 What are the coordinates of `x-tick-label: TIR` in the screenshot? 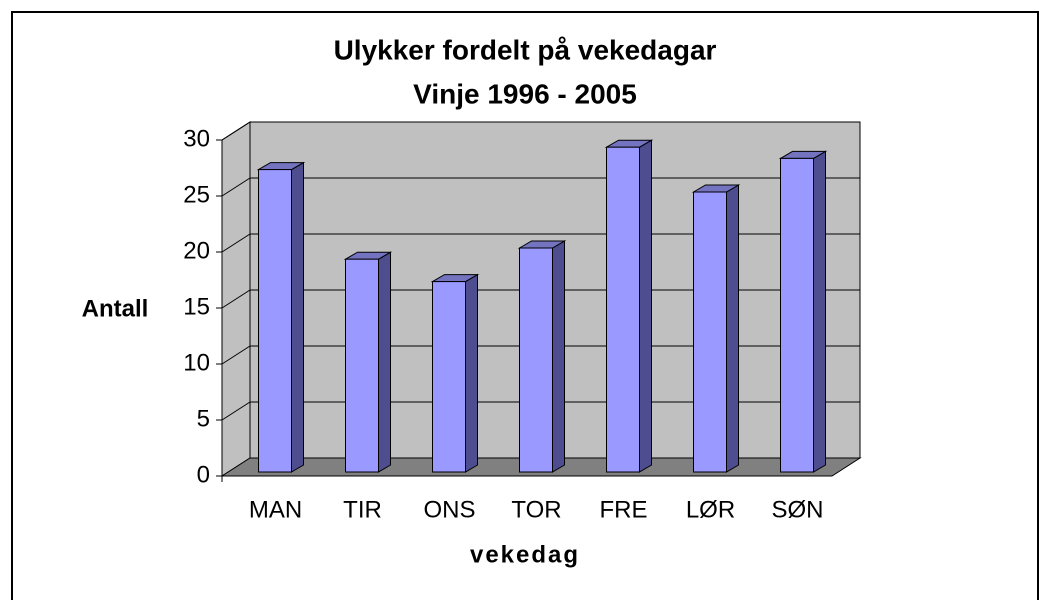 It's located at (362, 509).